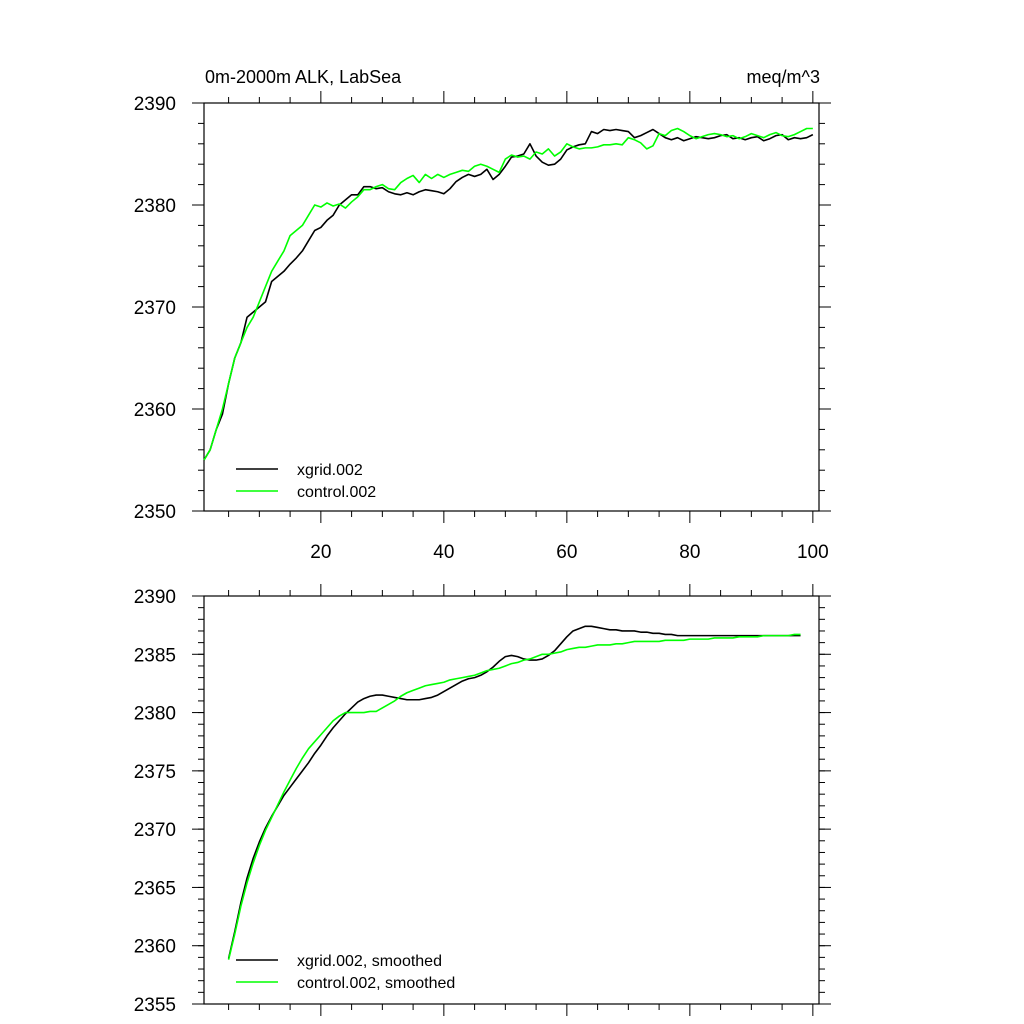 The width and height of the screenshot is (1024, 1024). What do you see at coordinates (376, 983) in the screenshot?
I see `legend-label-control-smoothed: control.002, smoothed` at bounding box center [376, 983].